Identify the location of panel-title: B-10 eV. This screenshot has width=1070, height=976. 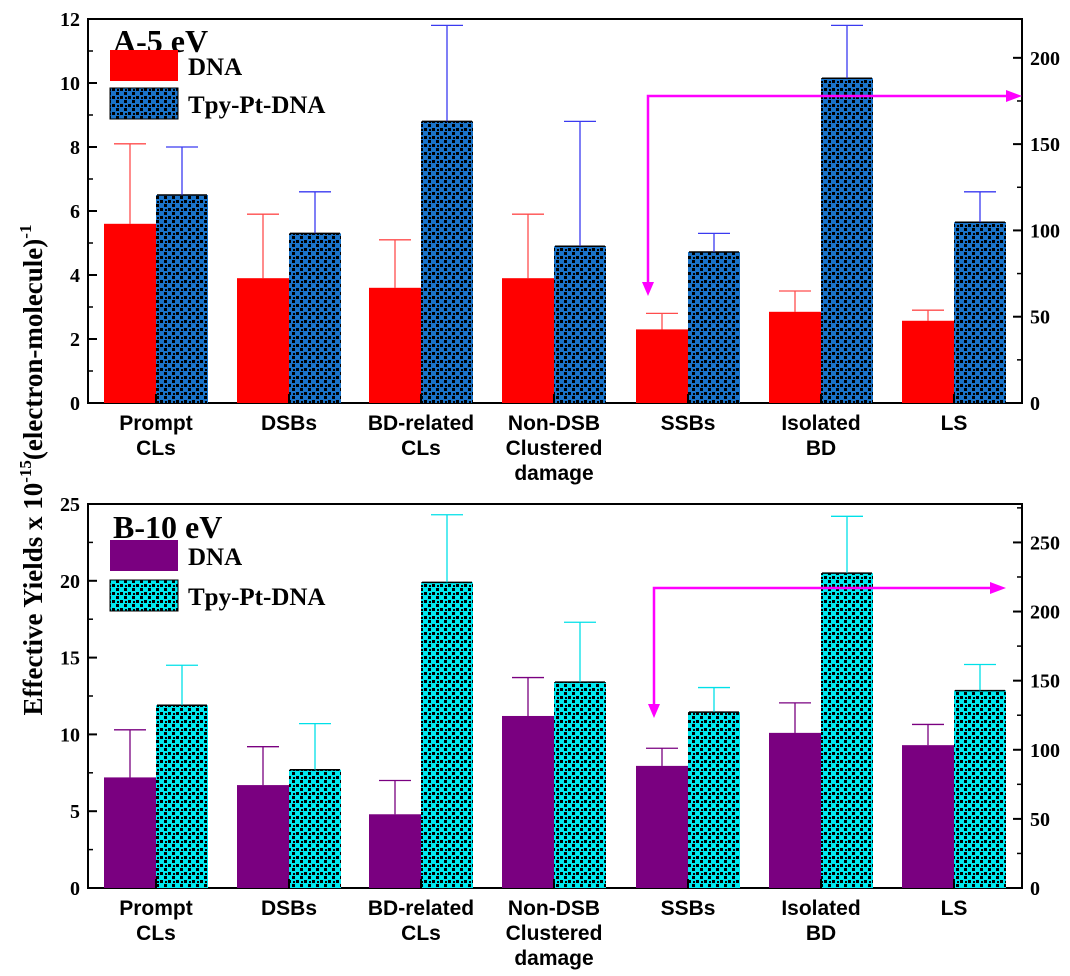
(167, 527).